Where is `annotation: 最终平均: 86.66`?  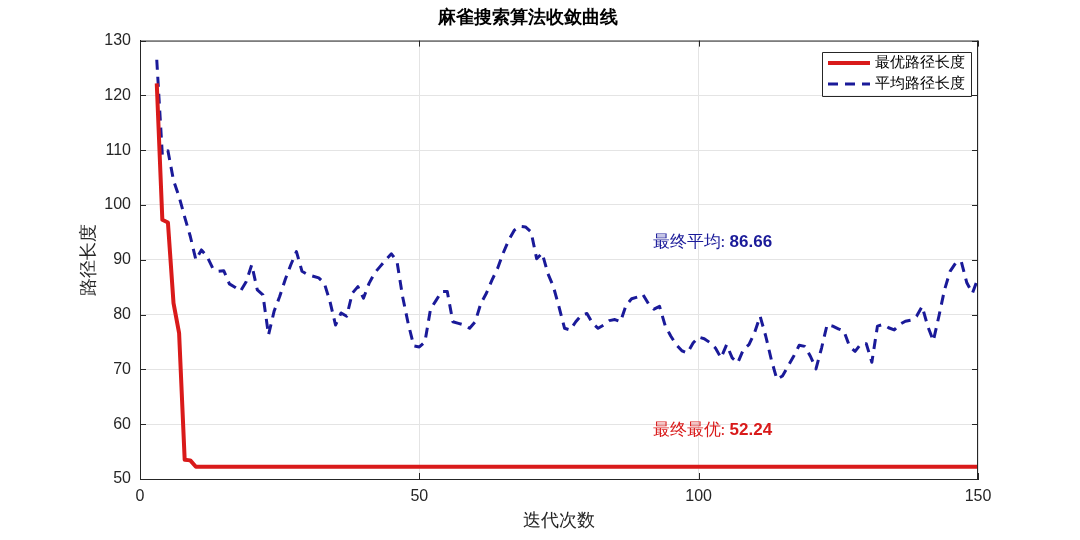
annotation: 最终平均: 86.66 is located at coordinates (712, 241).